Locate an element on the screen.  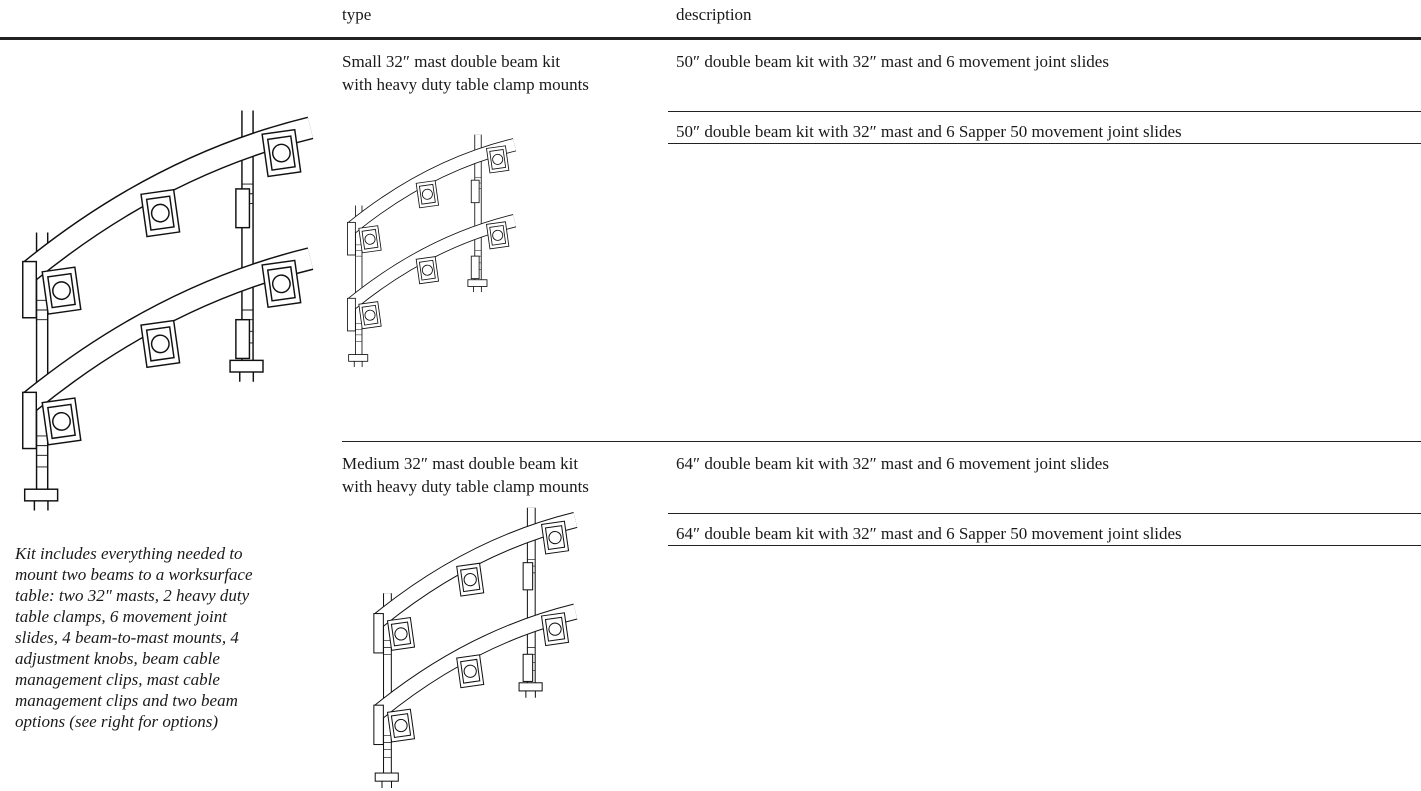
small-kit-illustration is located at coordinates (433, 250).